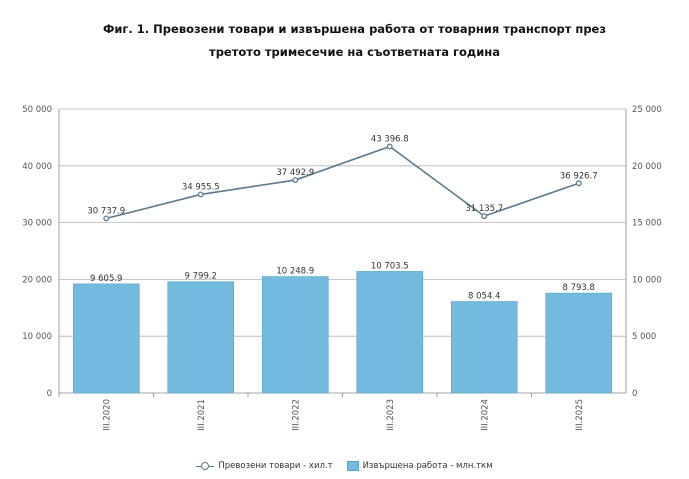  What do you see at coordinates (275, 466) in the screenshot?
I see `legend-line-label: Превозени товари - хил.т` at bounding box center [275, 466].